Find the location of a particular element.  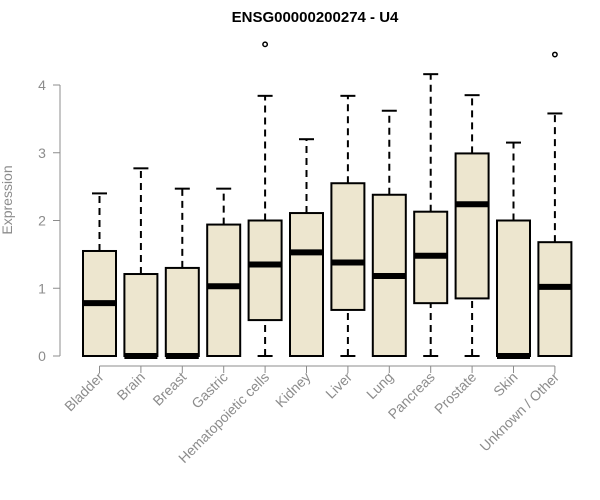

x-tick-label: Bladder is located at coordinates (84, 392).